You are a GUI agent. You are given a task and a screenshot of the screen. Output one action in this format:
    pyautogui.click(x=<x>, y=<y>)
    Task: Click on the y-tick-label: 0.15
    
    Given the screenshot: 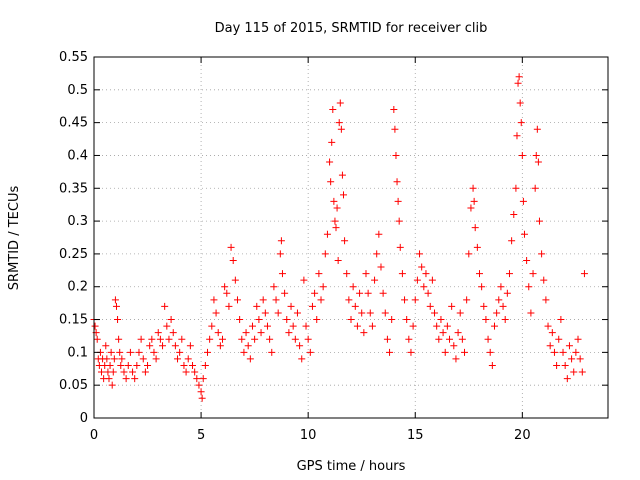 What is the action you would take?
    pyautogui.click(x=73, y=320)
    